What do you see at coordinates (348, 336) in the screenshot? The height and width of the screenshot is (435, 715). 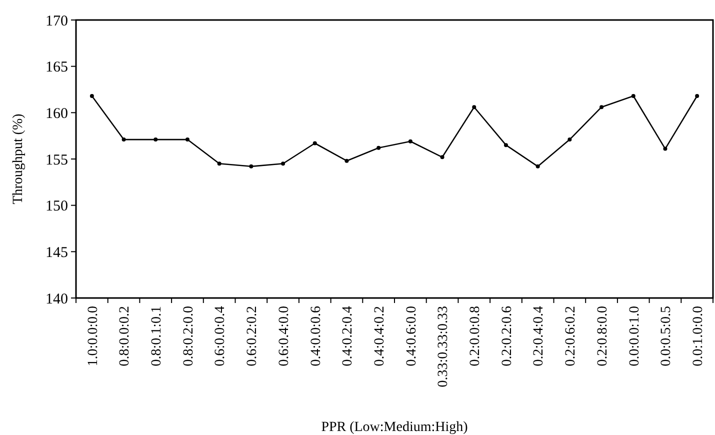 I see `x-tick-label: 0.4:0.2:0.4` at bounding box center [348, 336].